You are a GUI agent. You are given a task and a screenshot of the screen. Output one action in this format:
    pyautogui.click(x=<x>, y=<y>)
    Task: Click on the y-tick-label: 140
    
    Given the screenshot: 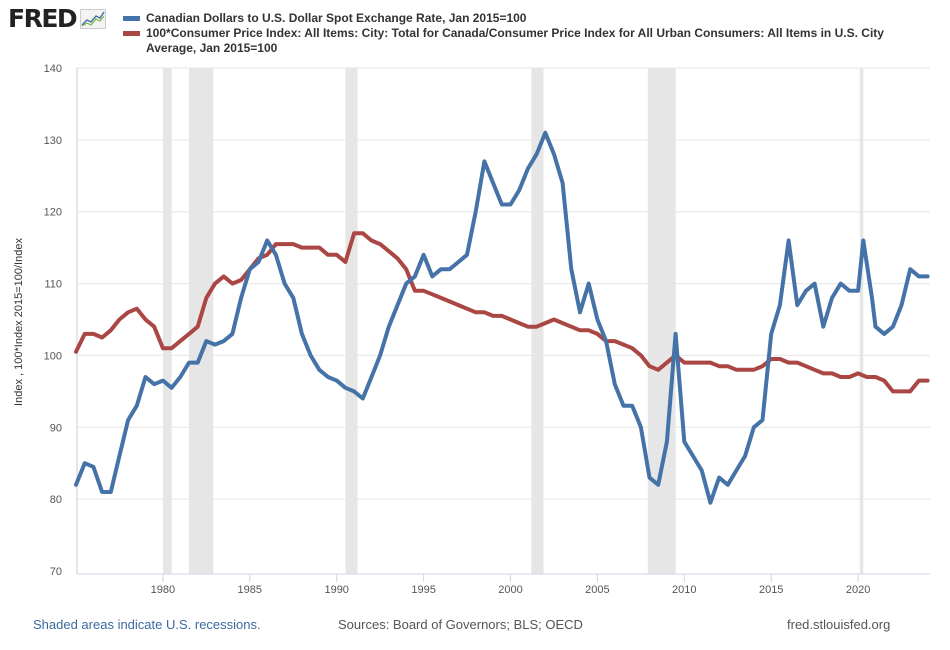 What is the action you would take?
    pyautogui.click(x=53, y=69)
    